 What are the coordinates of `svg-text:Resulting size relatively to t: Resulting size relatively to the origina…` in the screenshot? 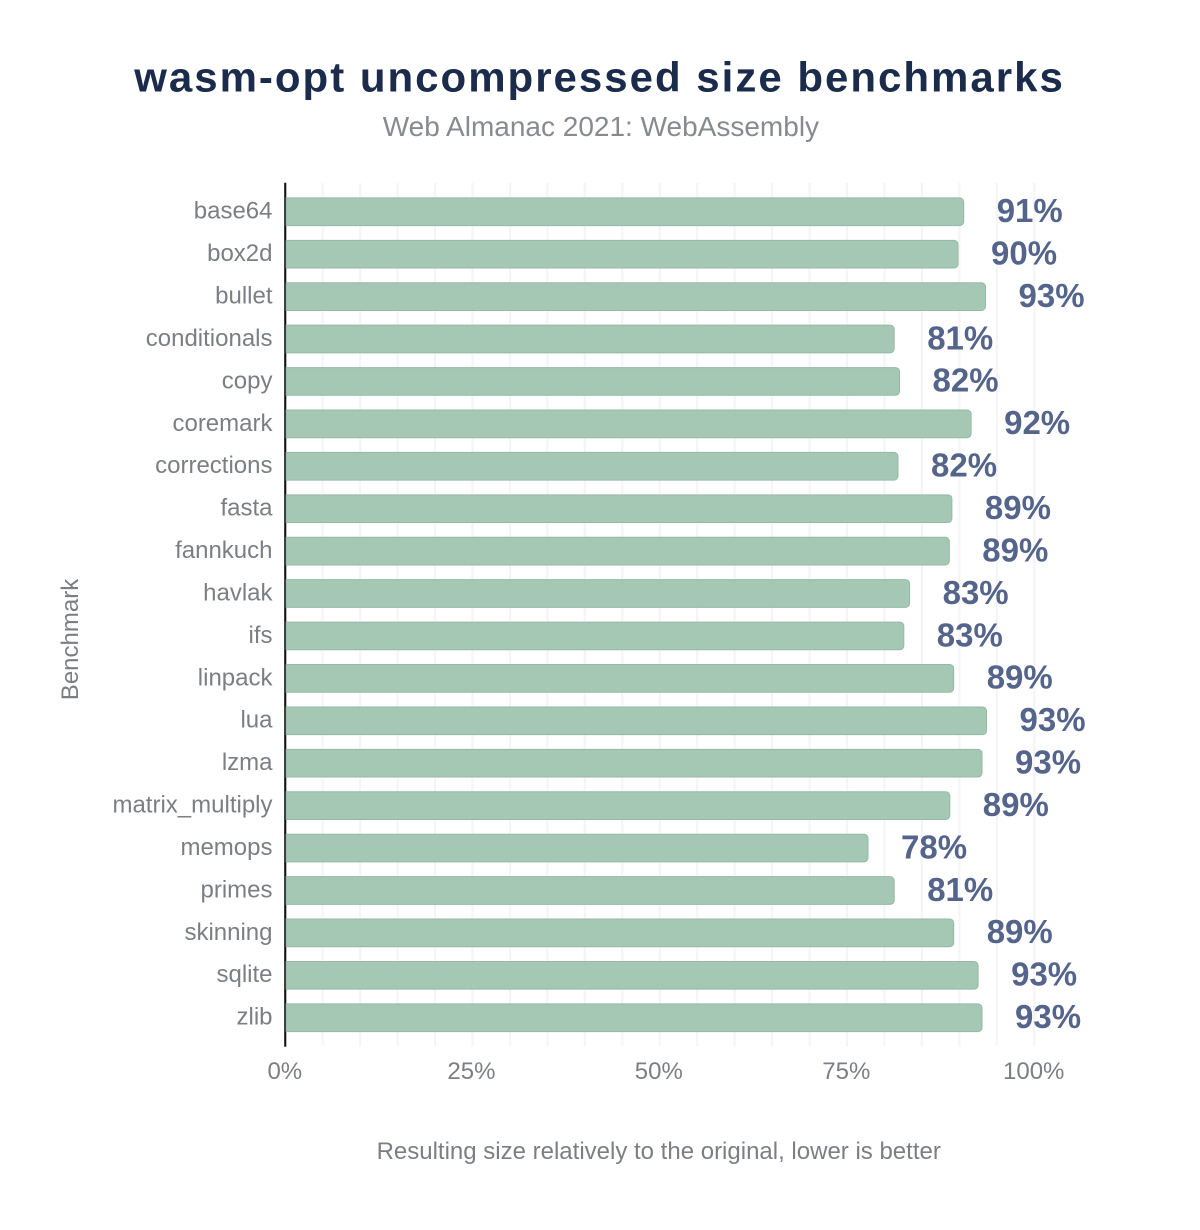 It's located at (659, 1151).